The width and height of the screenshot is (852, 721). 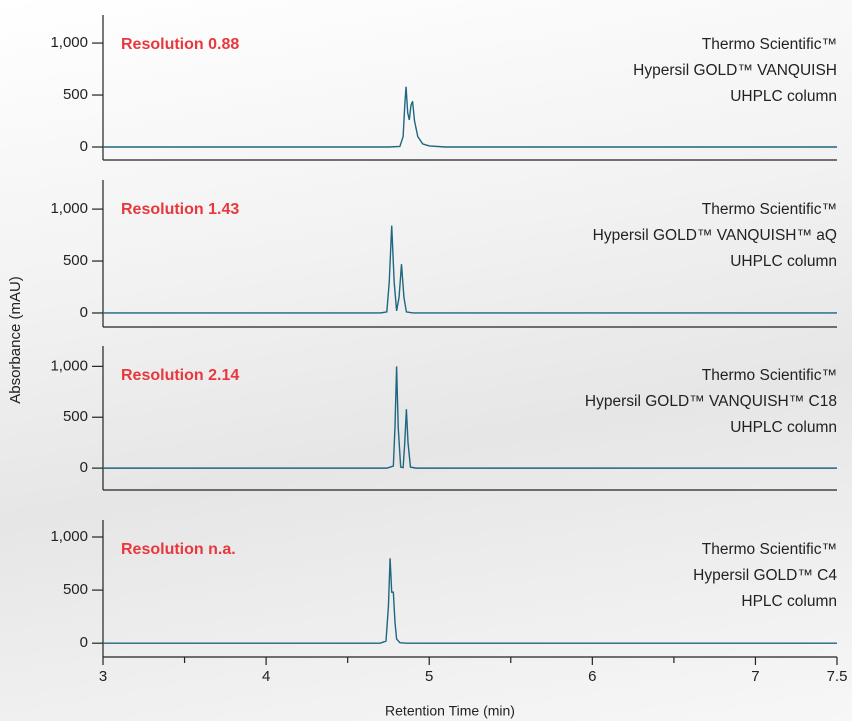 What do you see at coordinates (735, 70) in the screenshot?
I see `column-description: Hypersil GOLD™ VANQUISH` at bounding box center [735, 70].